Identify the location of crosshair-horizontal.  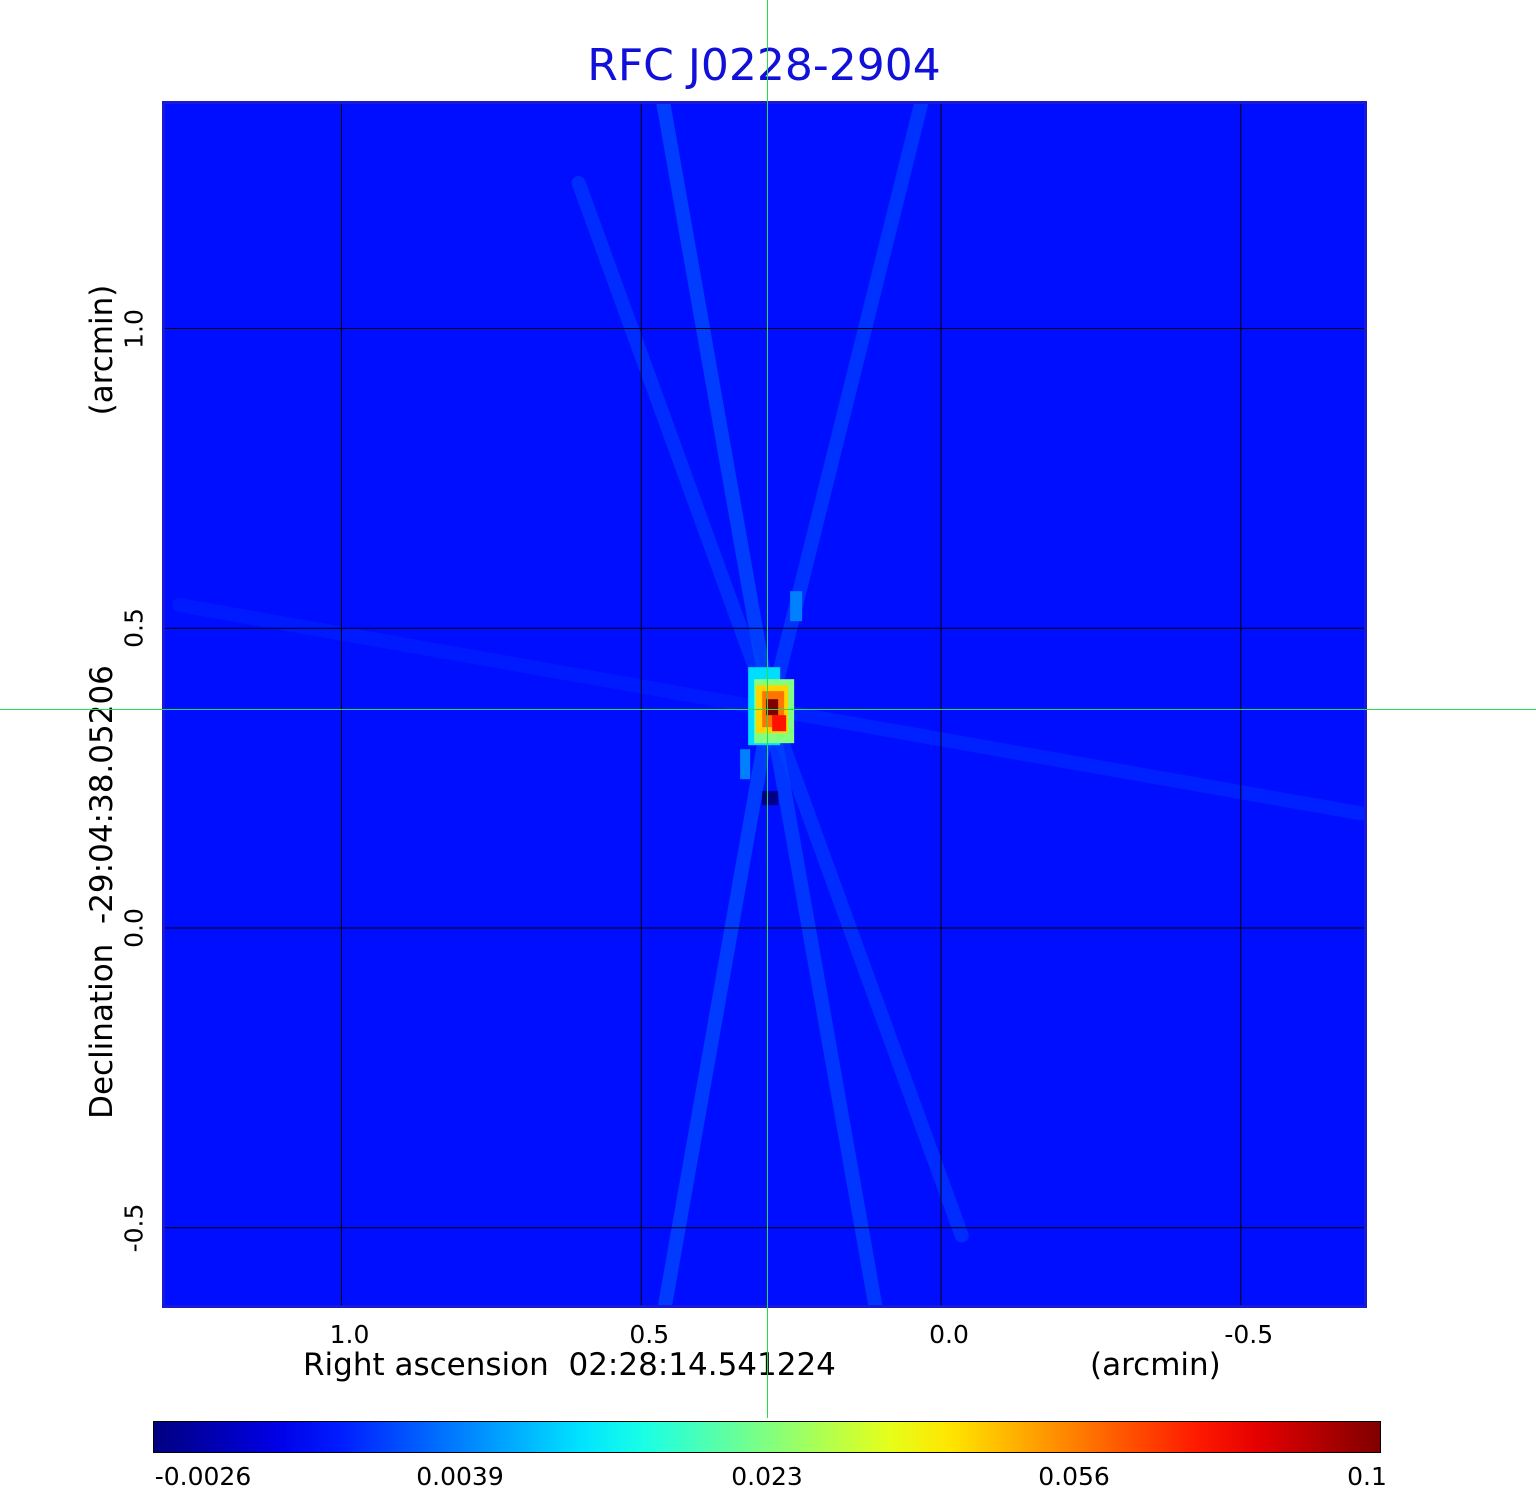
(768, 709).